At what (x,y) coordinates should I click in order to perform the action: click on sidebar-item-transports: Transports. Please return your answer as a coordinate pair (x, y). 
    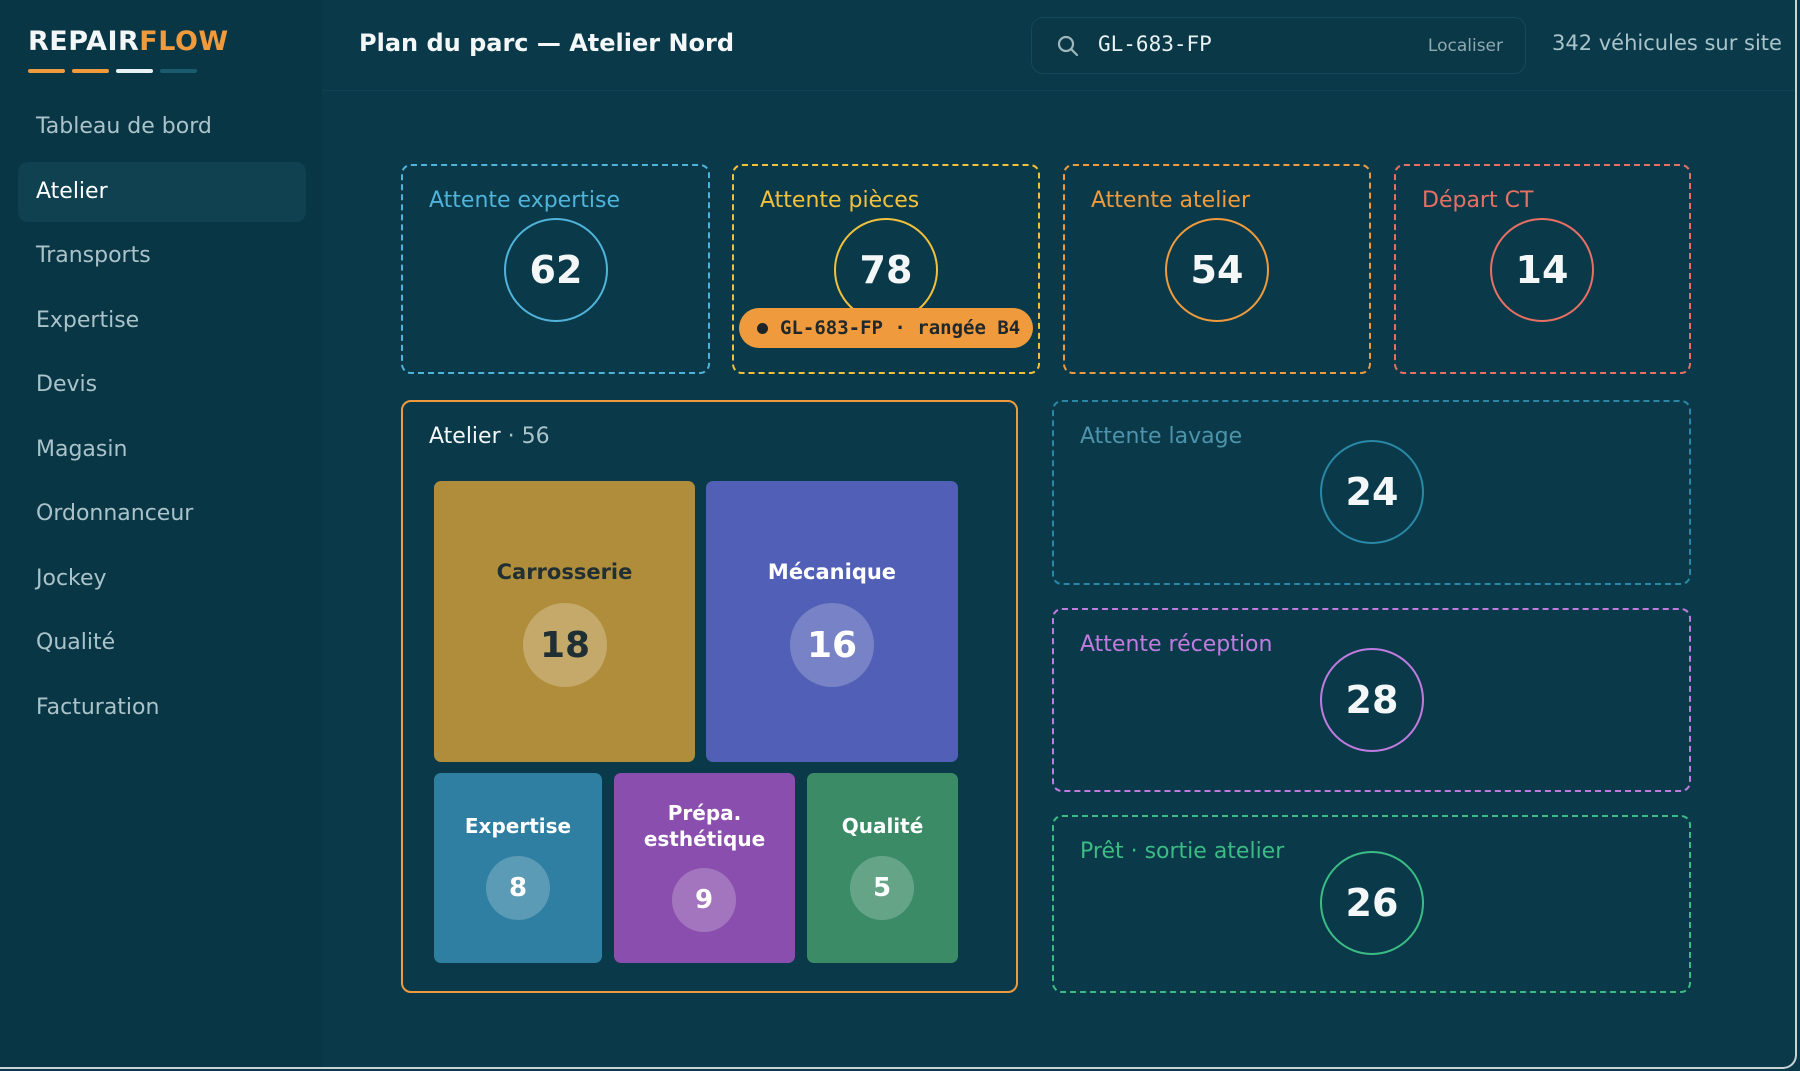
    Looking at the image, I should click on (93, 255).